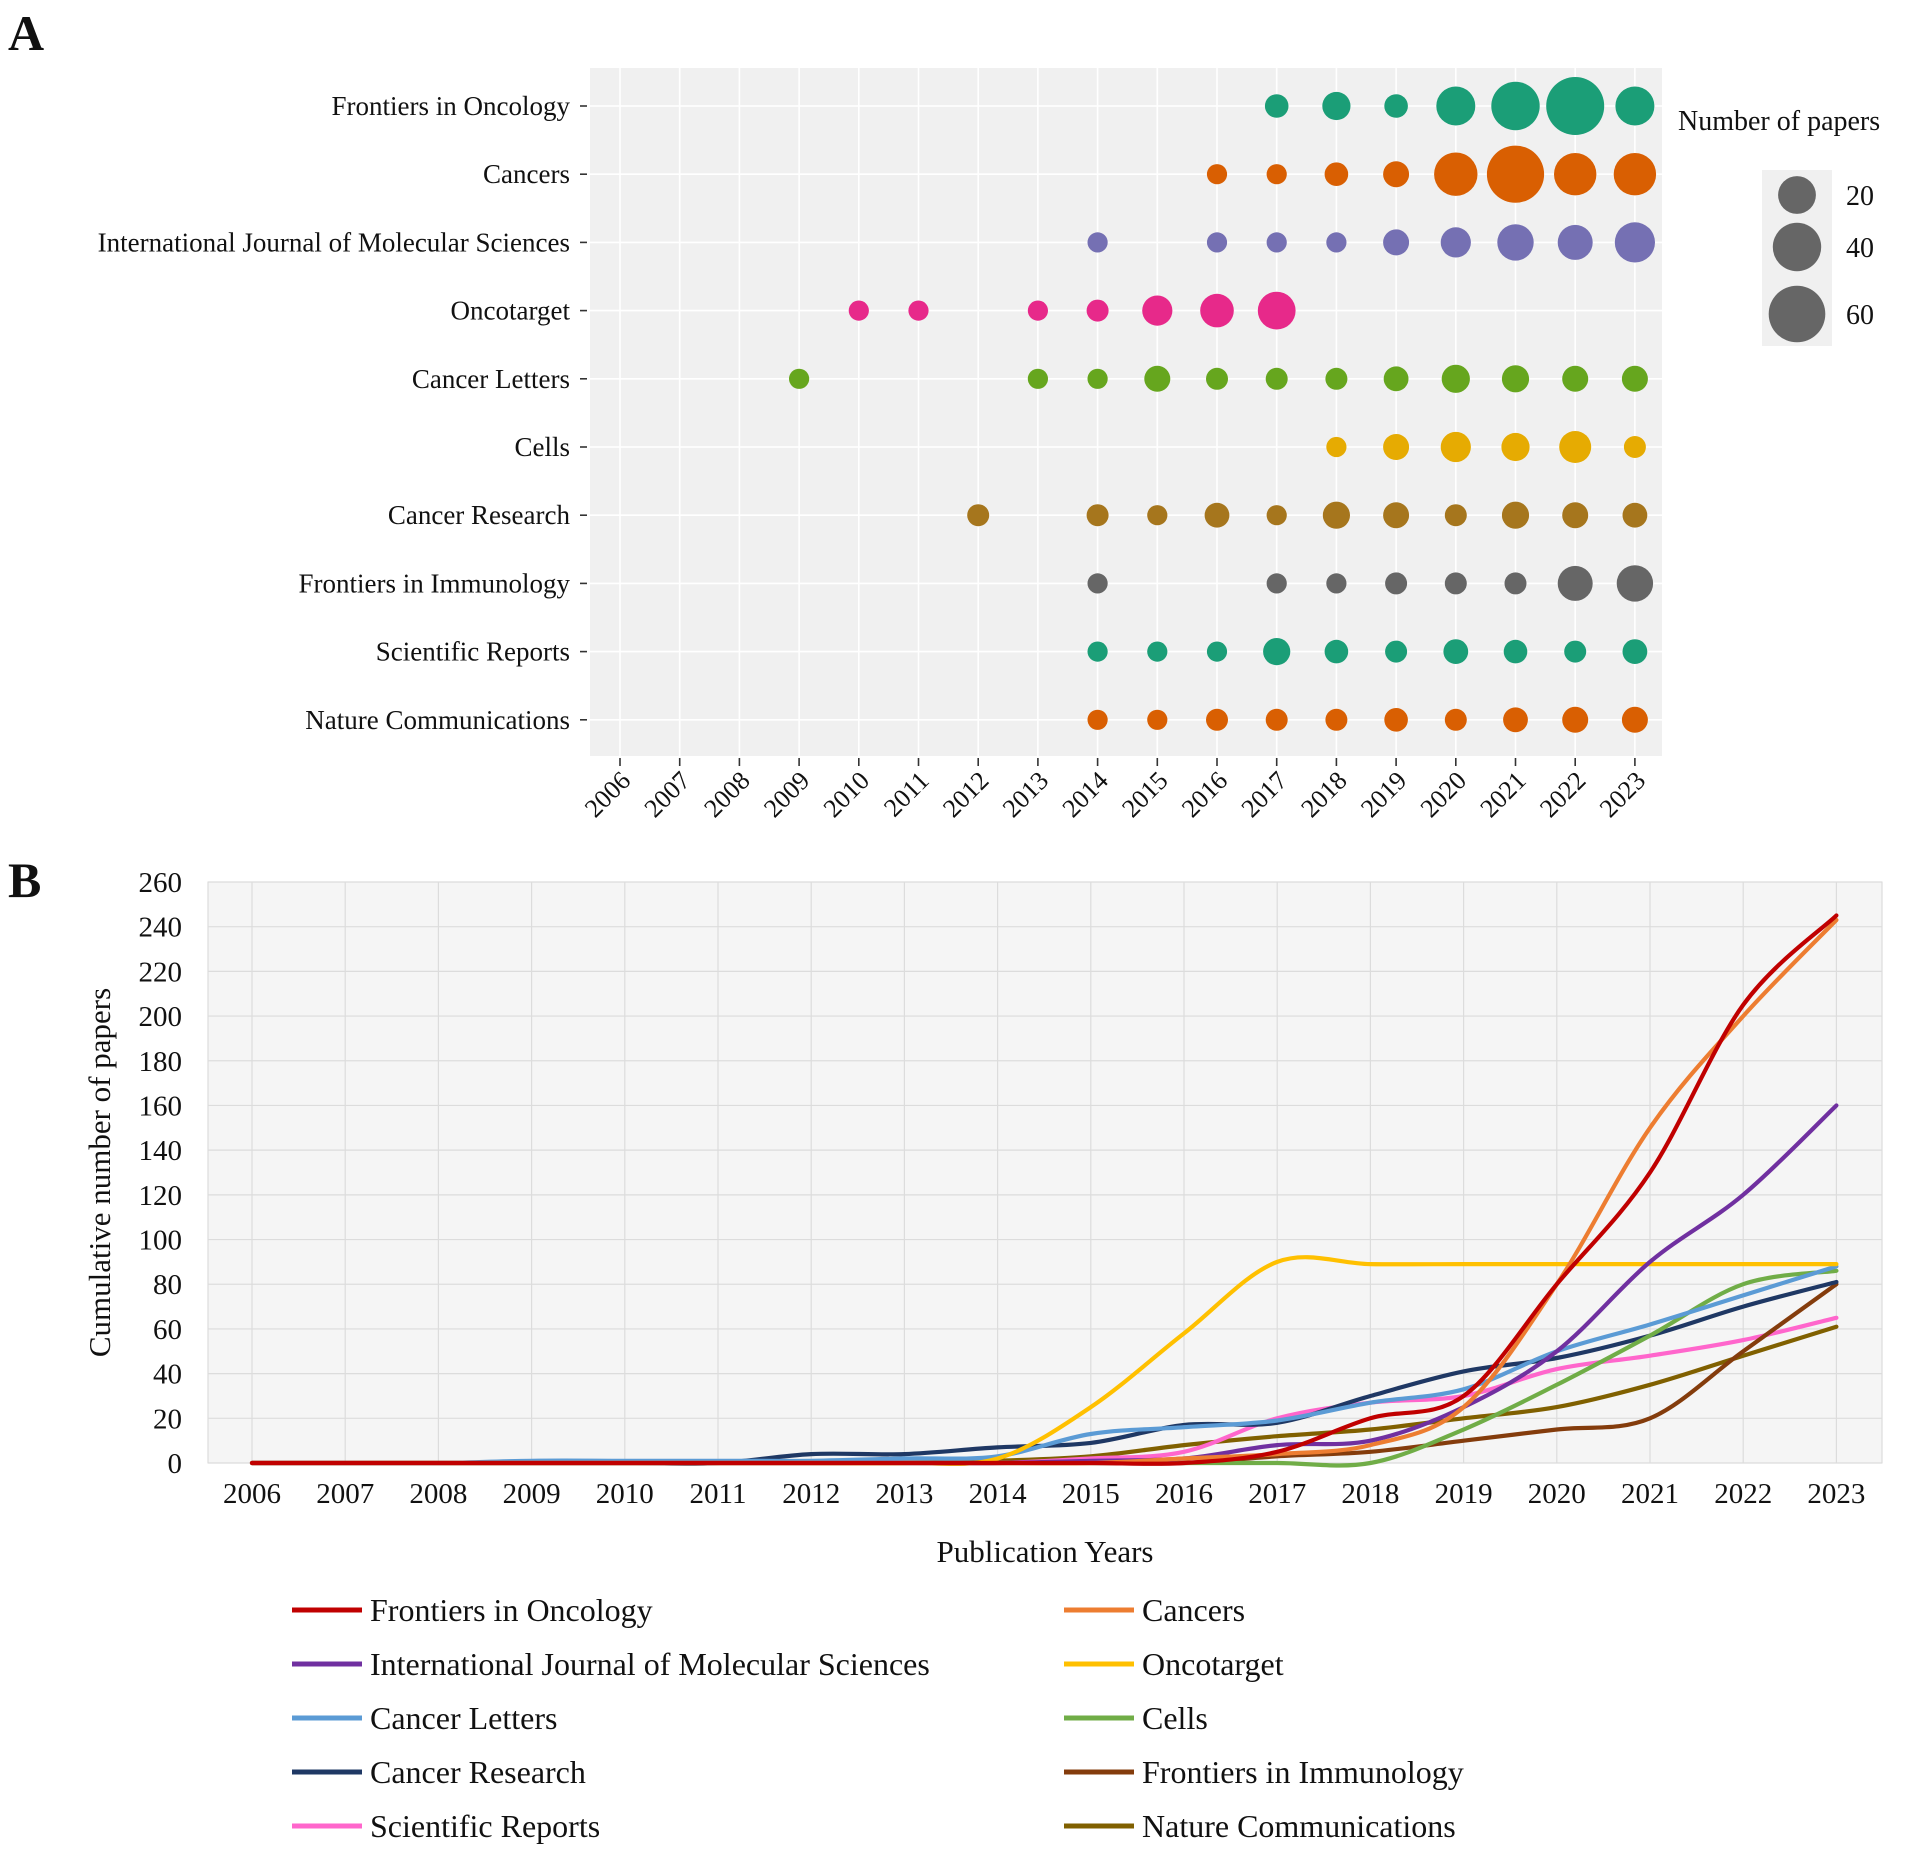 The width and height of the screenshot is (1922, 1876). What do you see at coordinates (1860, 196) in the screenshot?
I see `size-legend-label: 20` at bounding box center [1860, 196].